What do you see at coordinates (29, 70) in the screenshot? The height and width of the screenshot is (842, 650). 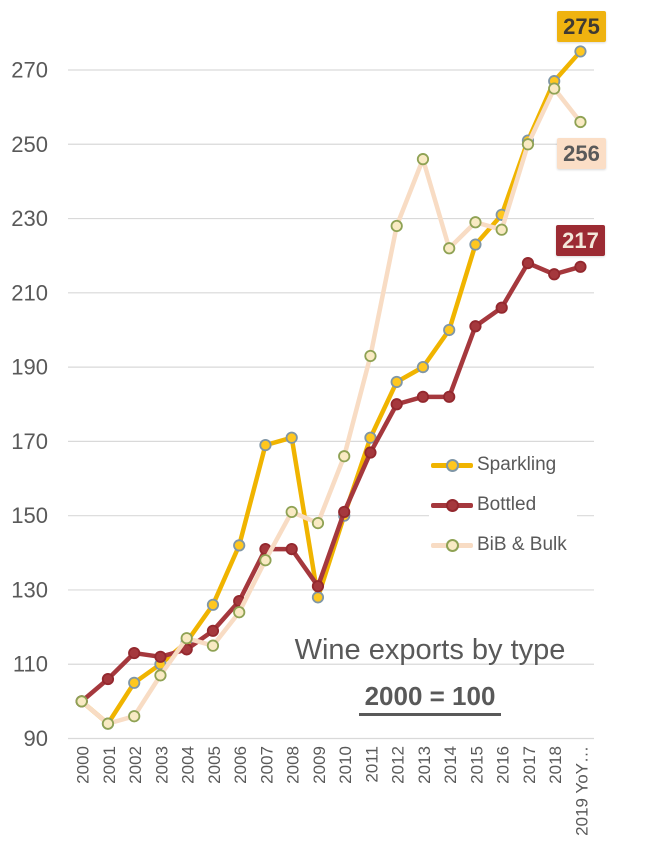 I see `svg-text: 270` at bounding box center [29, 70].